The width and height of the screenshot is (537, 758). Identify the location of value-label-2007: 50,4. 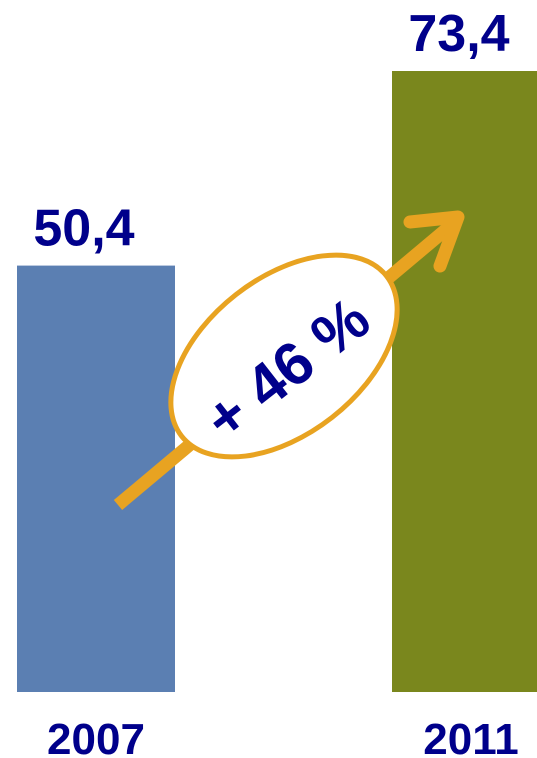
(83, 229).